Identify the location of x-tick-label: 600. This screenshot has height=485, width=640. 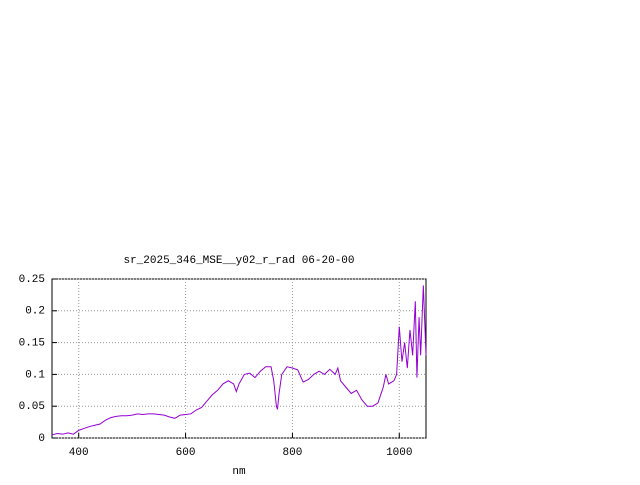
(186, 453).